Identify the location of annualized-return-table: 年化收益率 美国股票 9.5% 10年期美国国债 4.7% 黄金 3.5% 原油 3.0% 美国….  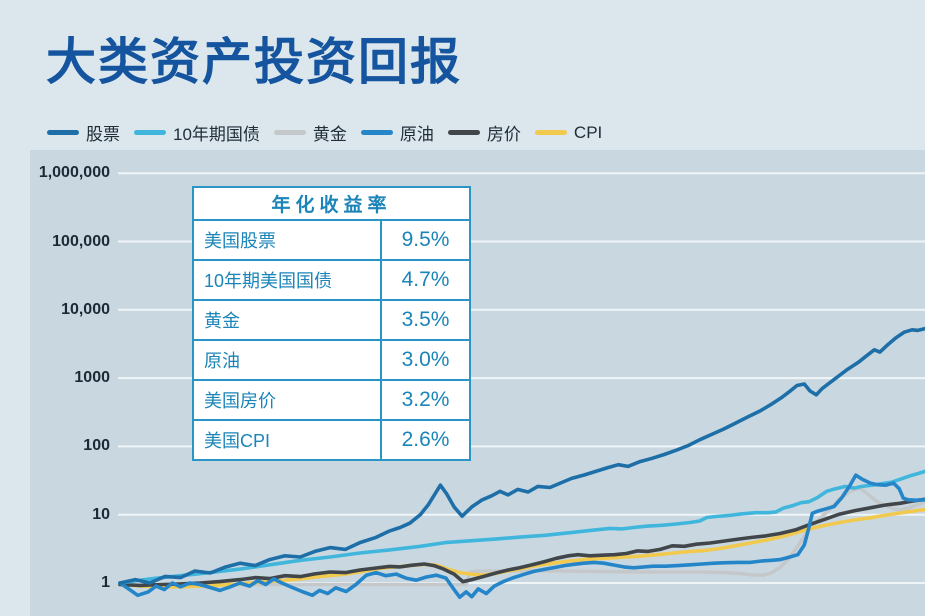
(331, 323).